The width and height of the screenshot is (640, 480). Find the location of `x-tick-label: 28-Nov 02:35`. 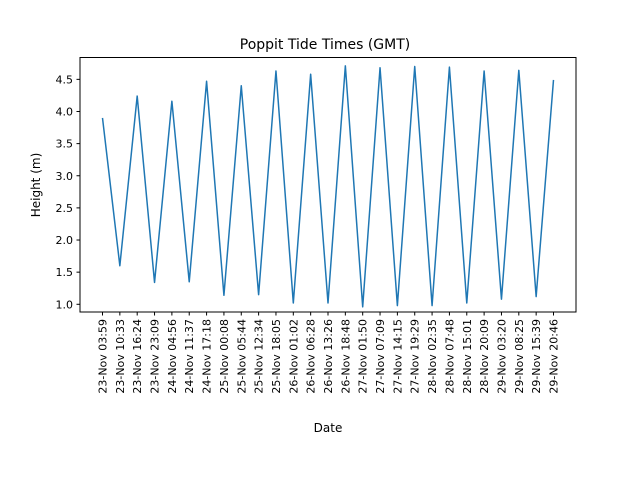

x-tick-label: 28-Nov 02:35 is located at coordinates (432, 356).